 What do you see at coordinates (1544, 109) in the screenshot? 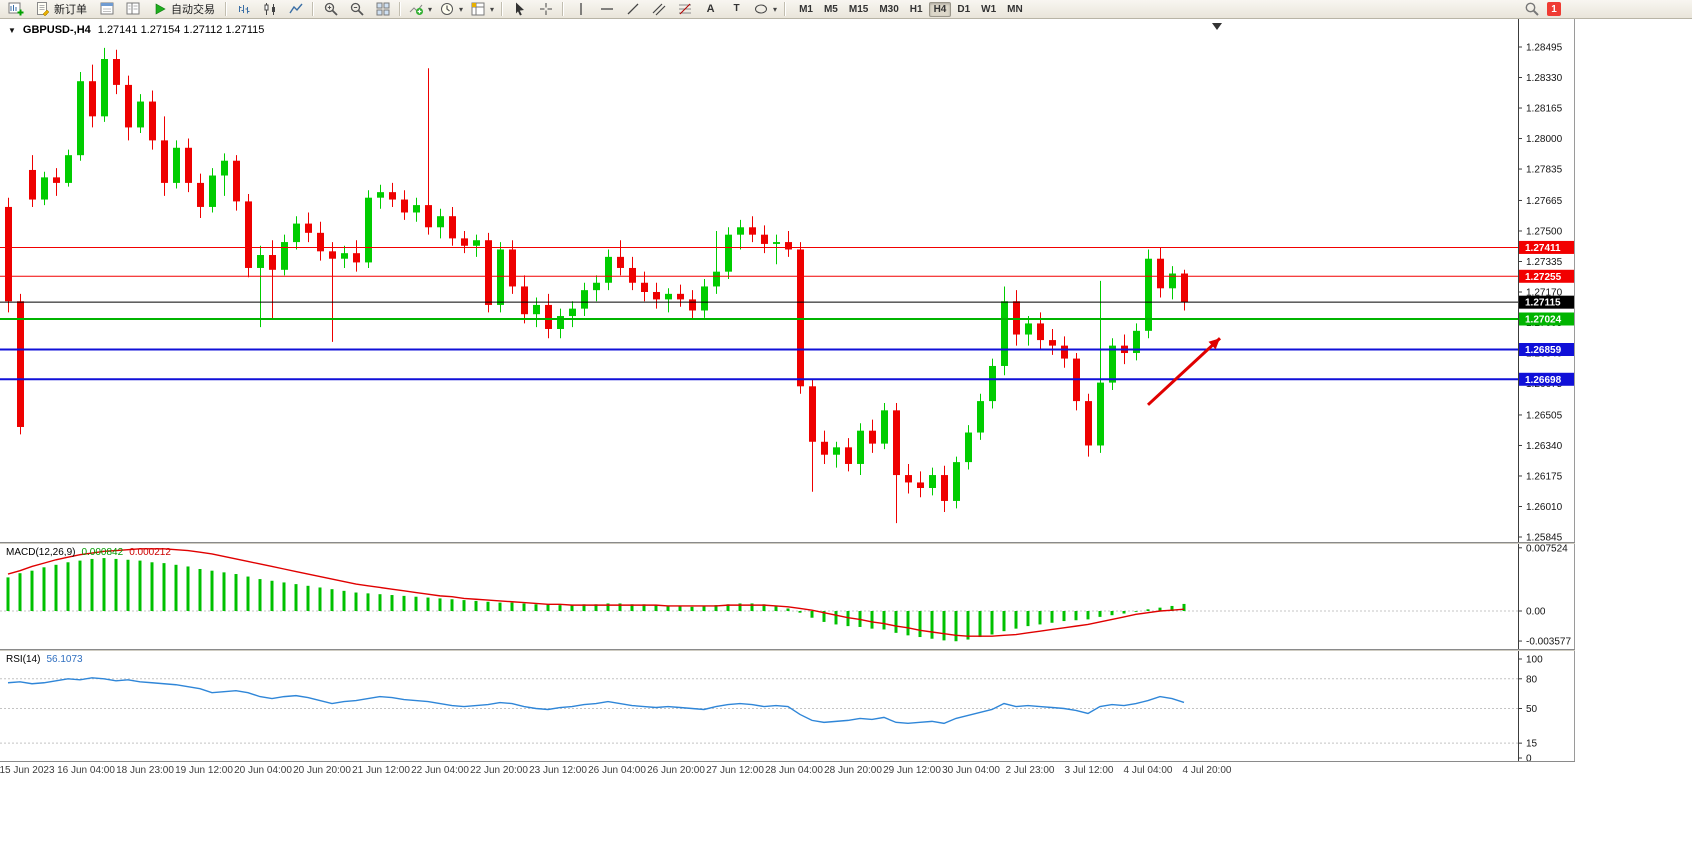
I see `svg-text: 1.28165` at bounding box center [1544, 109].